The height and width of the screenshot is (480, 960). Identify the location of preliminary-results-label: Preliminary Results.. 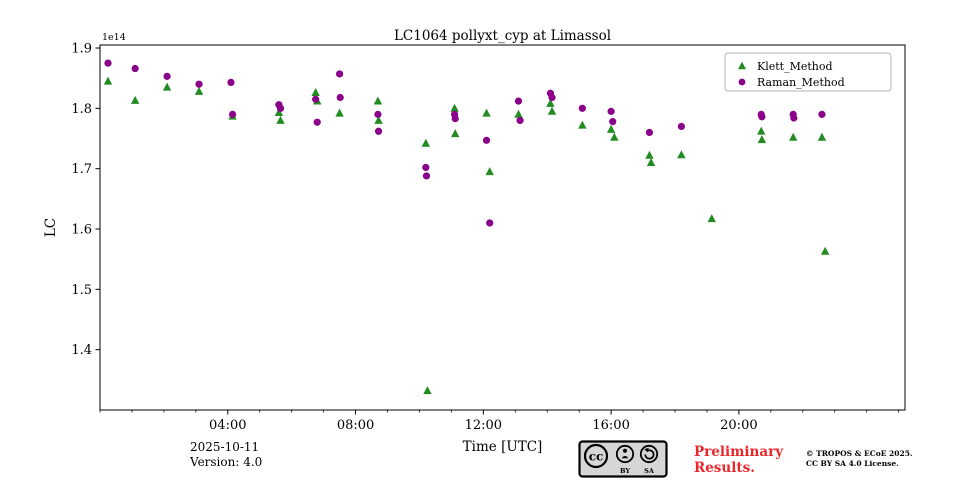
(739, 460).